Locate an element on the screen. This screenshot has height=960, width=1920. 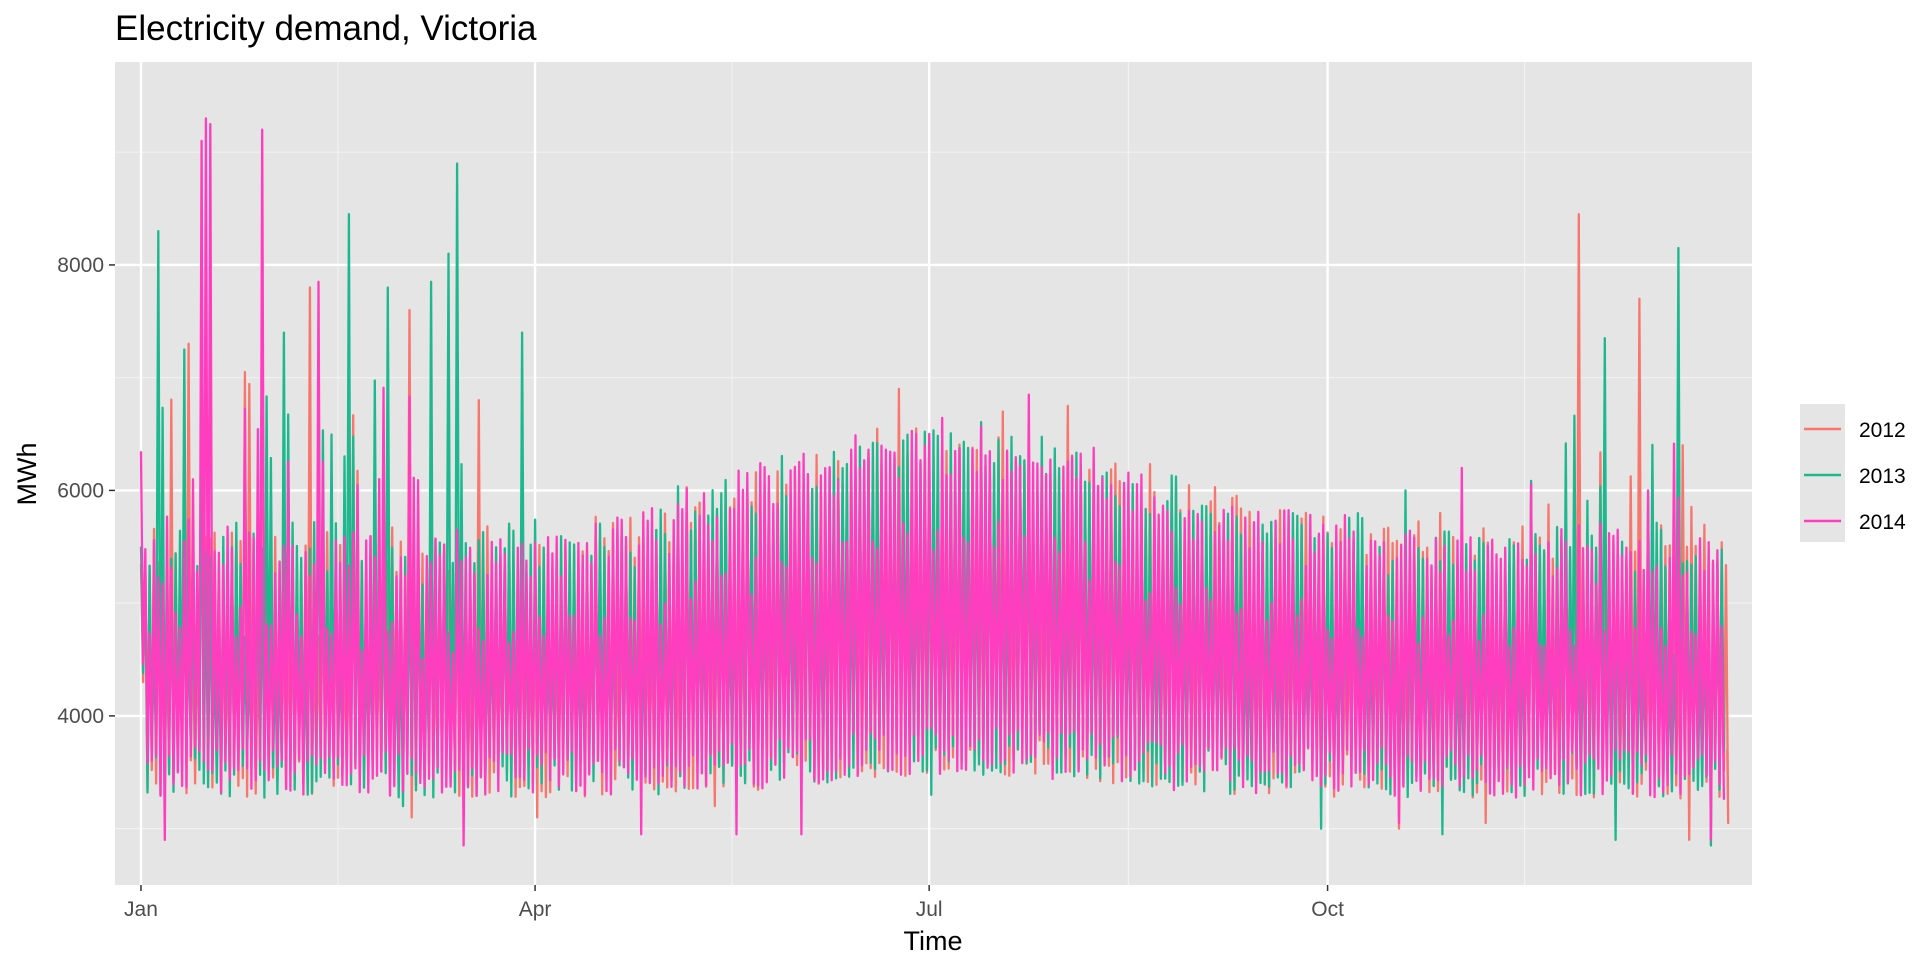
x-tick-label: Apr is located at coordinates (535, 909).